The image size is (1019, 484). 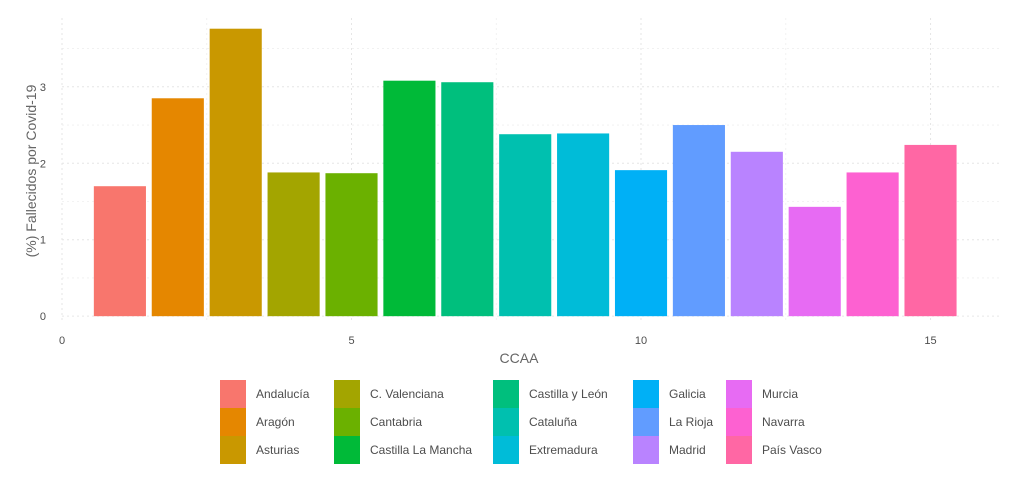 What do you see at coordinates (687, 450) in the screenshot?
I see `legend-label: Madrid` at bounding box center [687, 450].